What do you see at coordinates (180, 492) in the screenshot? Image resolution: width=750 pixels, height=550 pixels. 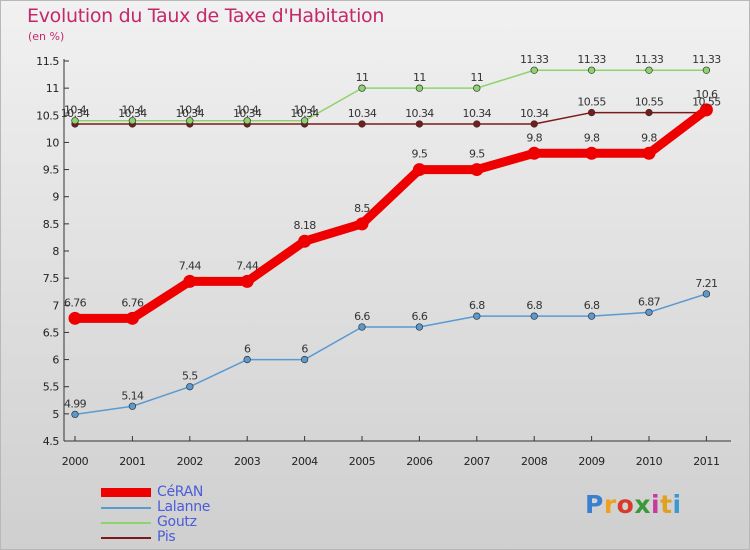 I see `legend-label: CéRAN` at bounding box center [180, 492].